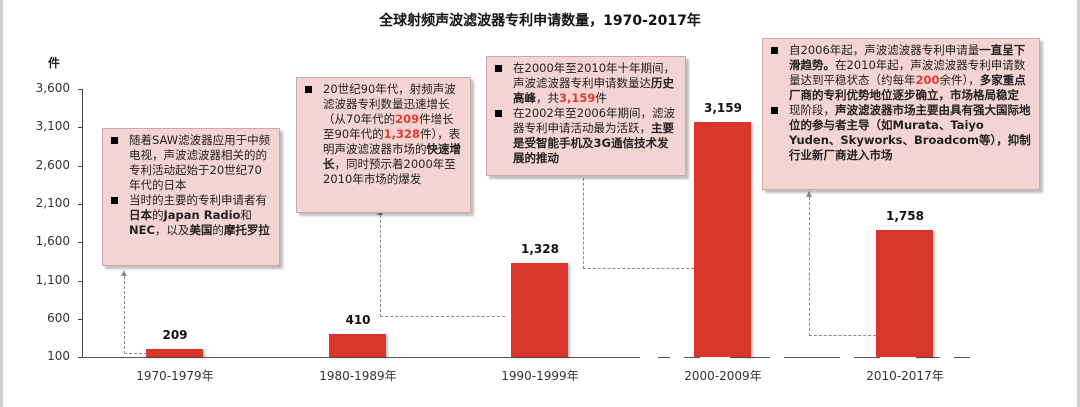  What do you see at coordinates (392, 156) in the screenshot?
I see `annotation-bold: 快速增长` at bounding box center [392, 156].